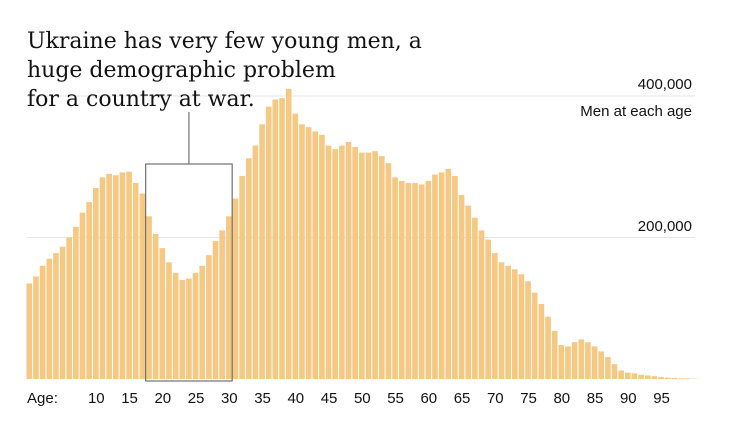 This screenshot has width=735, height=427. What do you see at coordinates (362, 398) in the screenshot?
I see `x-tick-label-50: 50` at bounding box center [362, 398].